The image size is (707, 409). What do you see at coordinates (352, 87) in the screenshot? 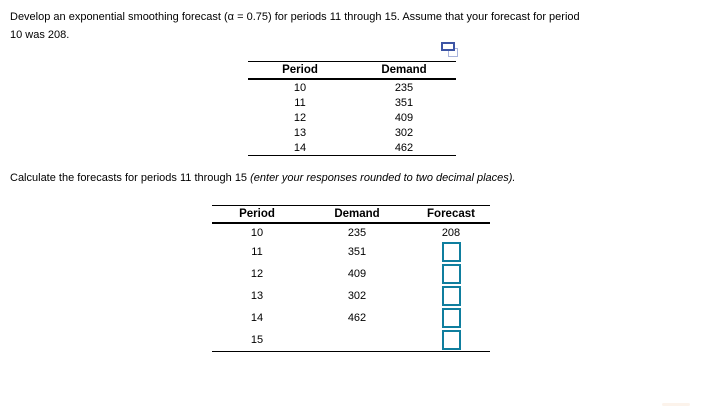
I see `table-row: 10 235` at bounding box center [352, 87].